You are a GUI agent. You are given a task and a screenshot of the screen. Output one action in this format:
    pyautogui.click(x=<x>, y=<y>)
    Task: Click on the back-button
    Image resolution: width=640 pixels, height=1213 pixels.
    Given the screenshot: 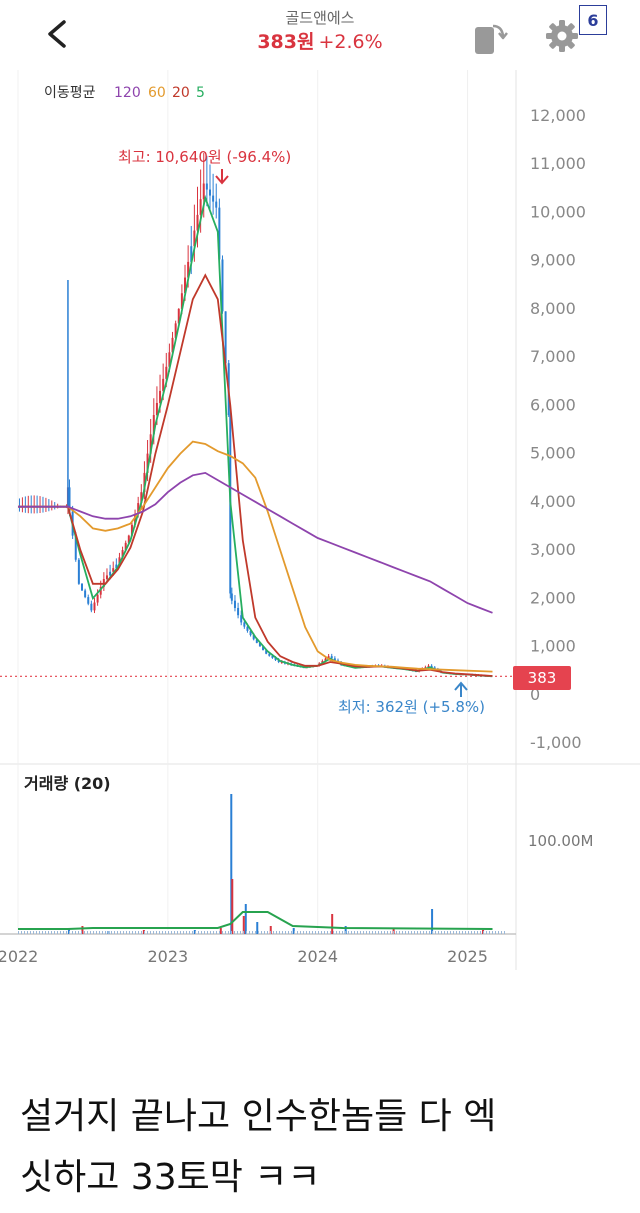 What is the action you would take?
    pyautogui.click(x=58, y=34)
    